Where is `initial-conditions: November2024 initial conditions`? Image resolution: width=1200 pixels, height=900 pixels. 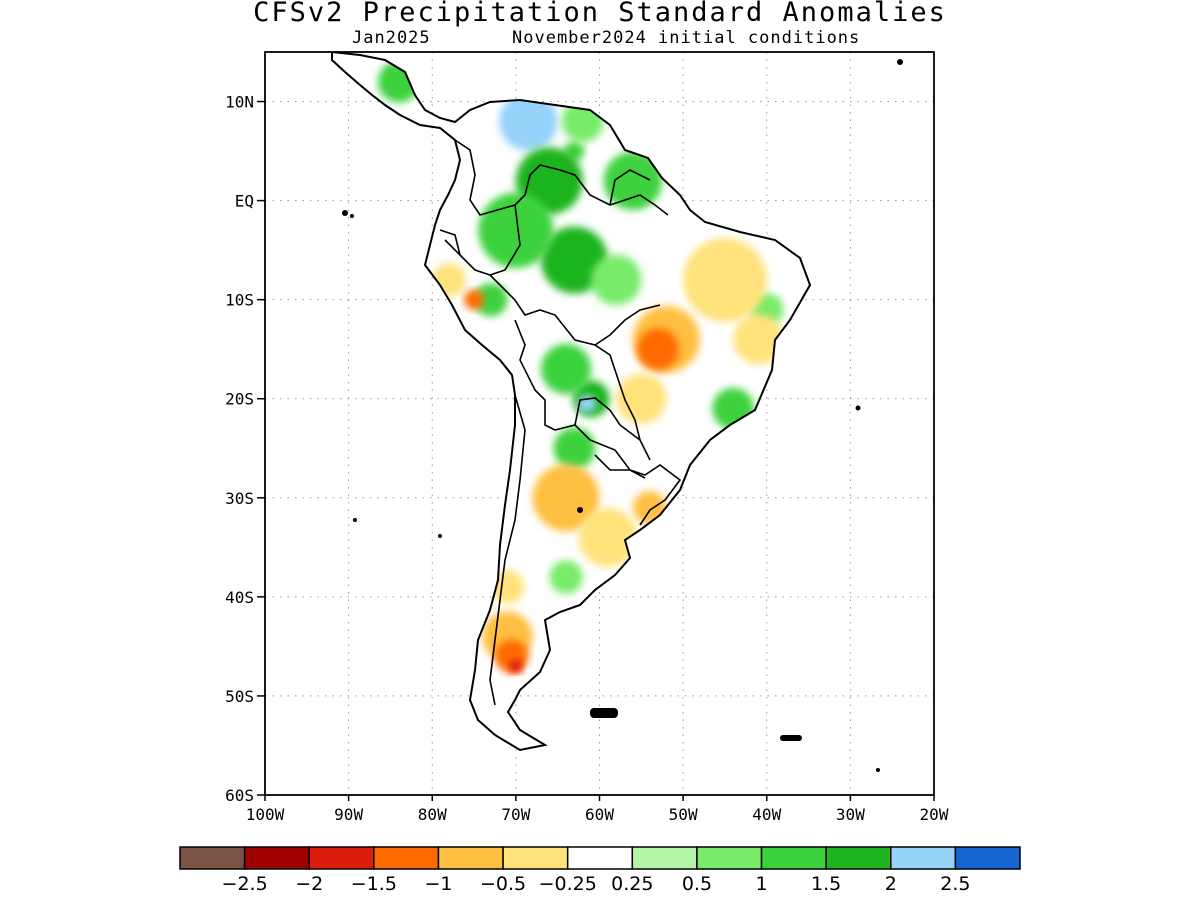
initial-conditions: November2024 initial conditions is located at coordinates (686, 38).